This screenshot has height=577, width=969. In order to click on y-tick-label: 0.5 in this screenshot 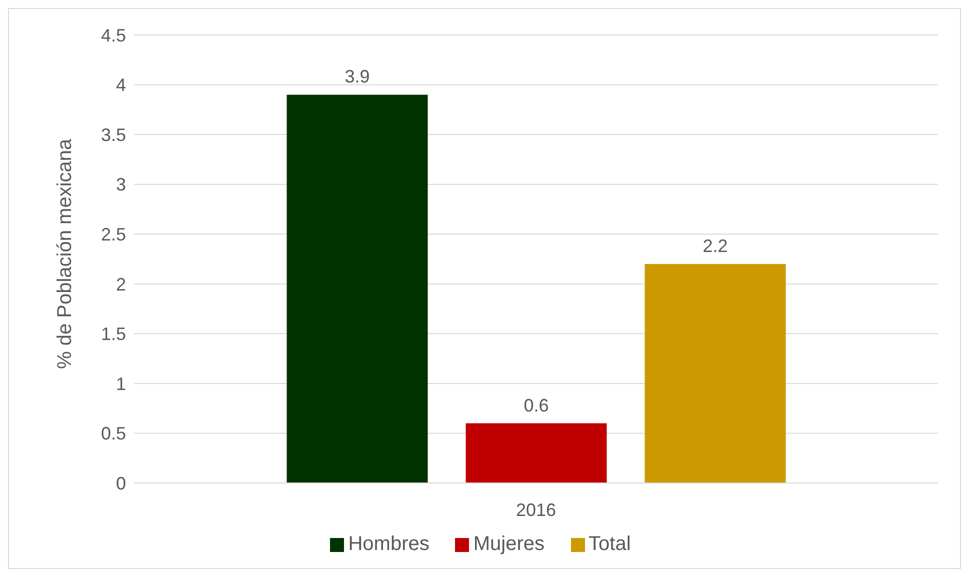, I will do `click(113, 434)`.